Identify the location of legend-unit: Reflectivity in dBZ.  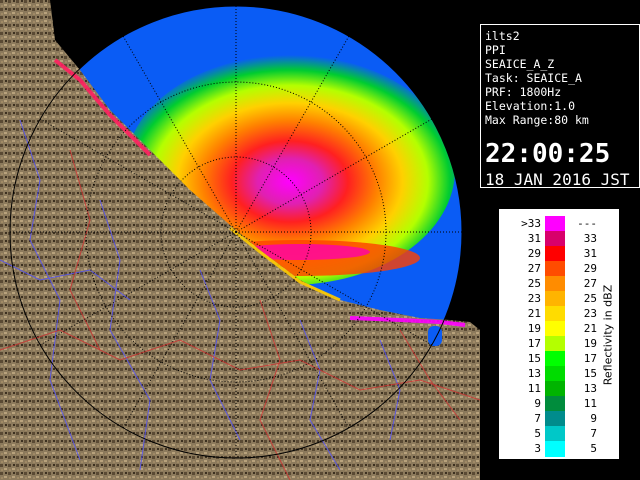
(608, 335).